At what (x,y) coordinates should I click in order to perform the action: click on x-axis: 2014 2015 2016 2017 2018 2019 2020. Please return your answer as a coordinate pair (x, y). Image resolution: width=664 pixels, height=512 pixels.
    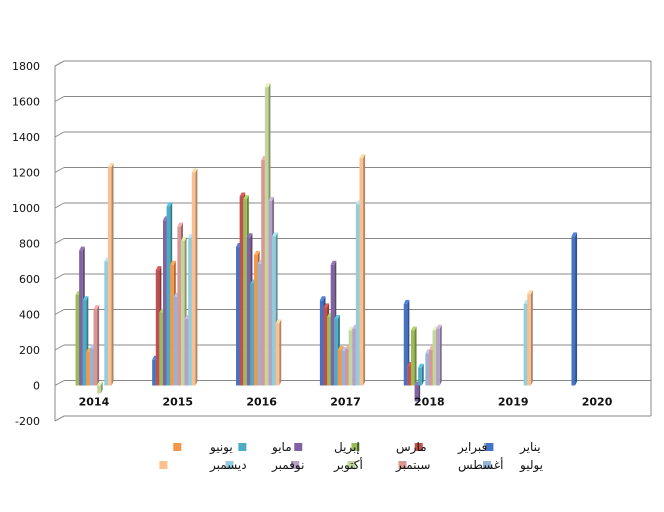
    Looking at the image, I should click on (346, 402).